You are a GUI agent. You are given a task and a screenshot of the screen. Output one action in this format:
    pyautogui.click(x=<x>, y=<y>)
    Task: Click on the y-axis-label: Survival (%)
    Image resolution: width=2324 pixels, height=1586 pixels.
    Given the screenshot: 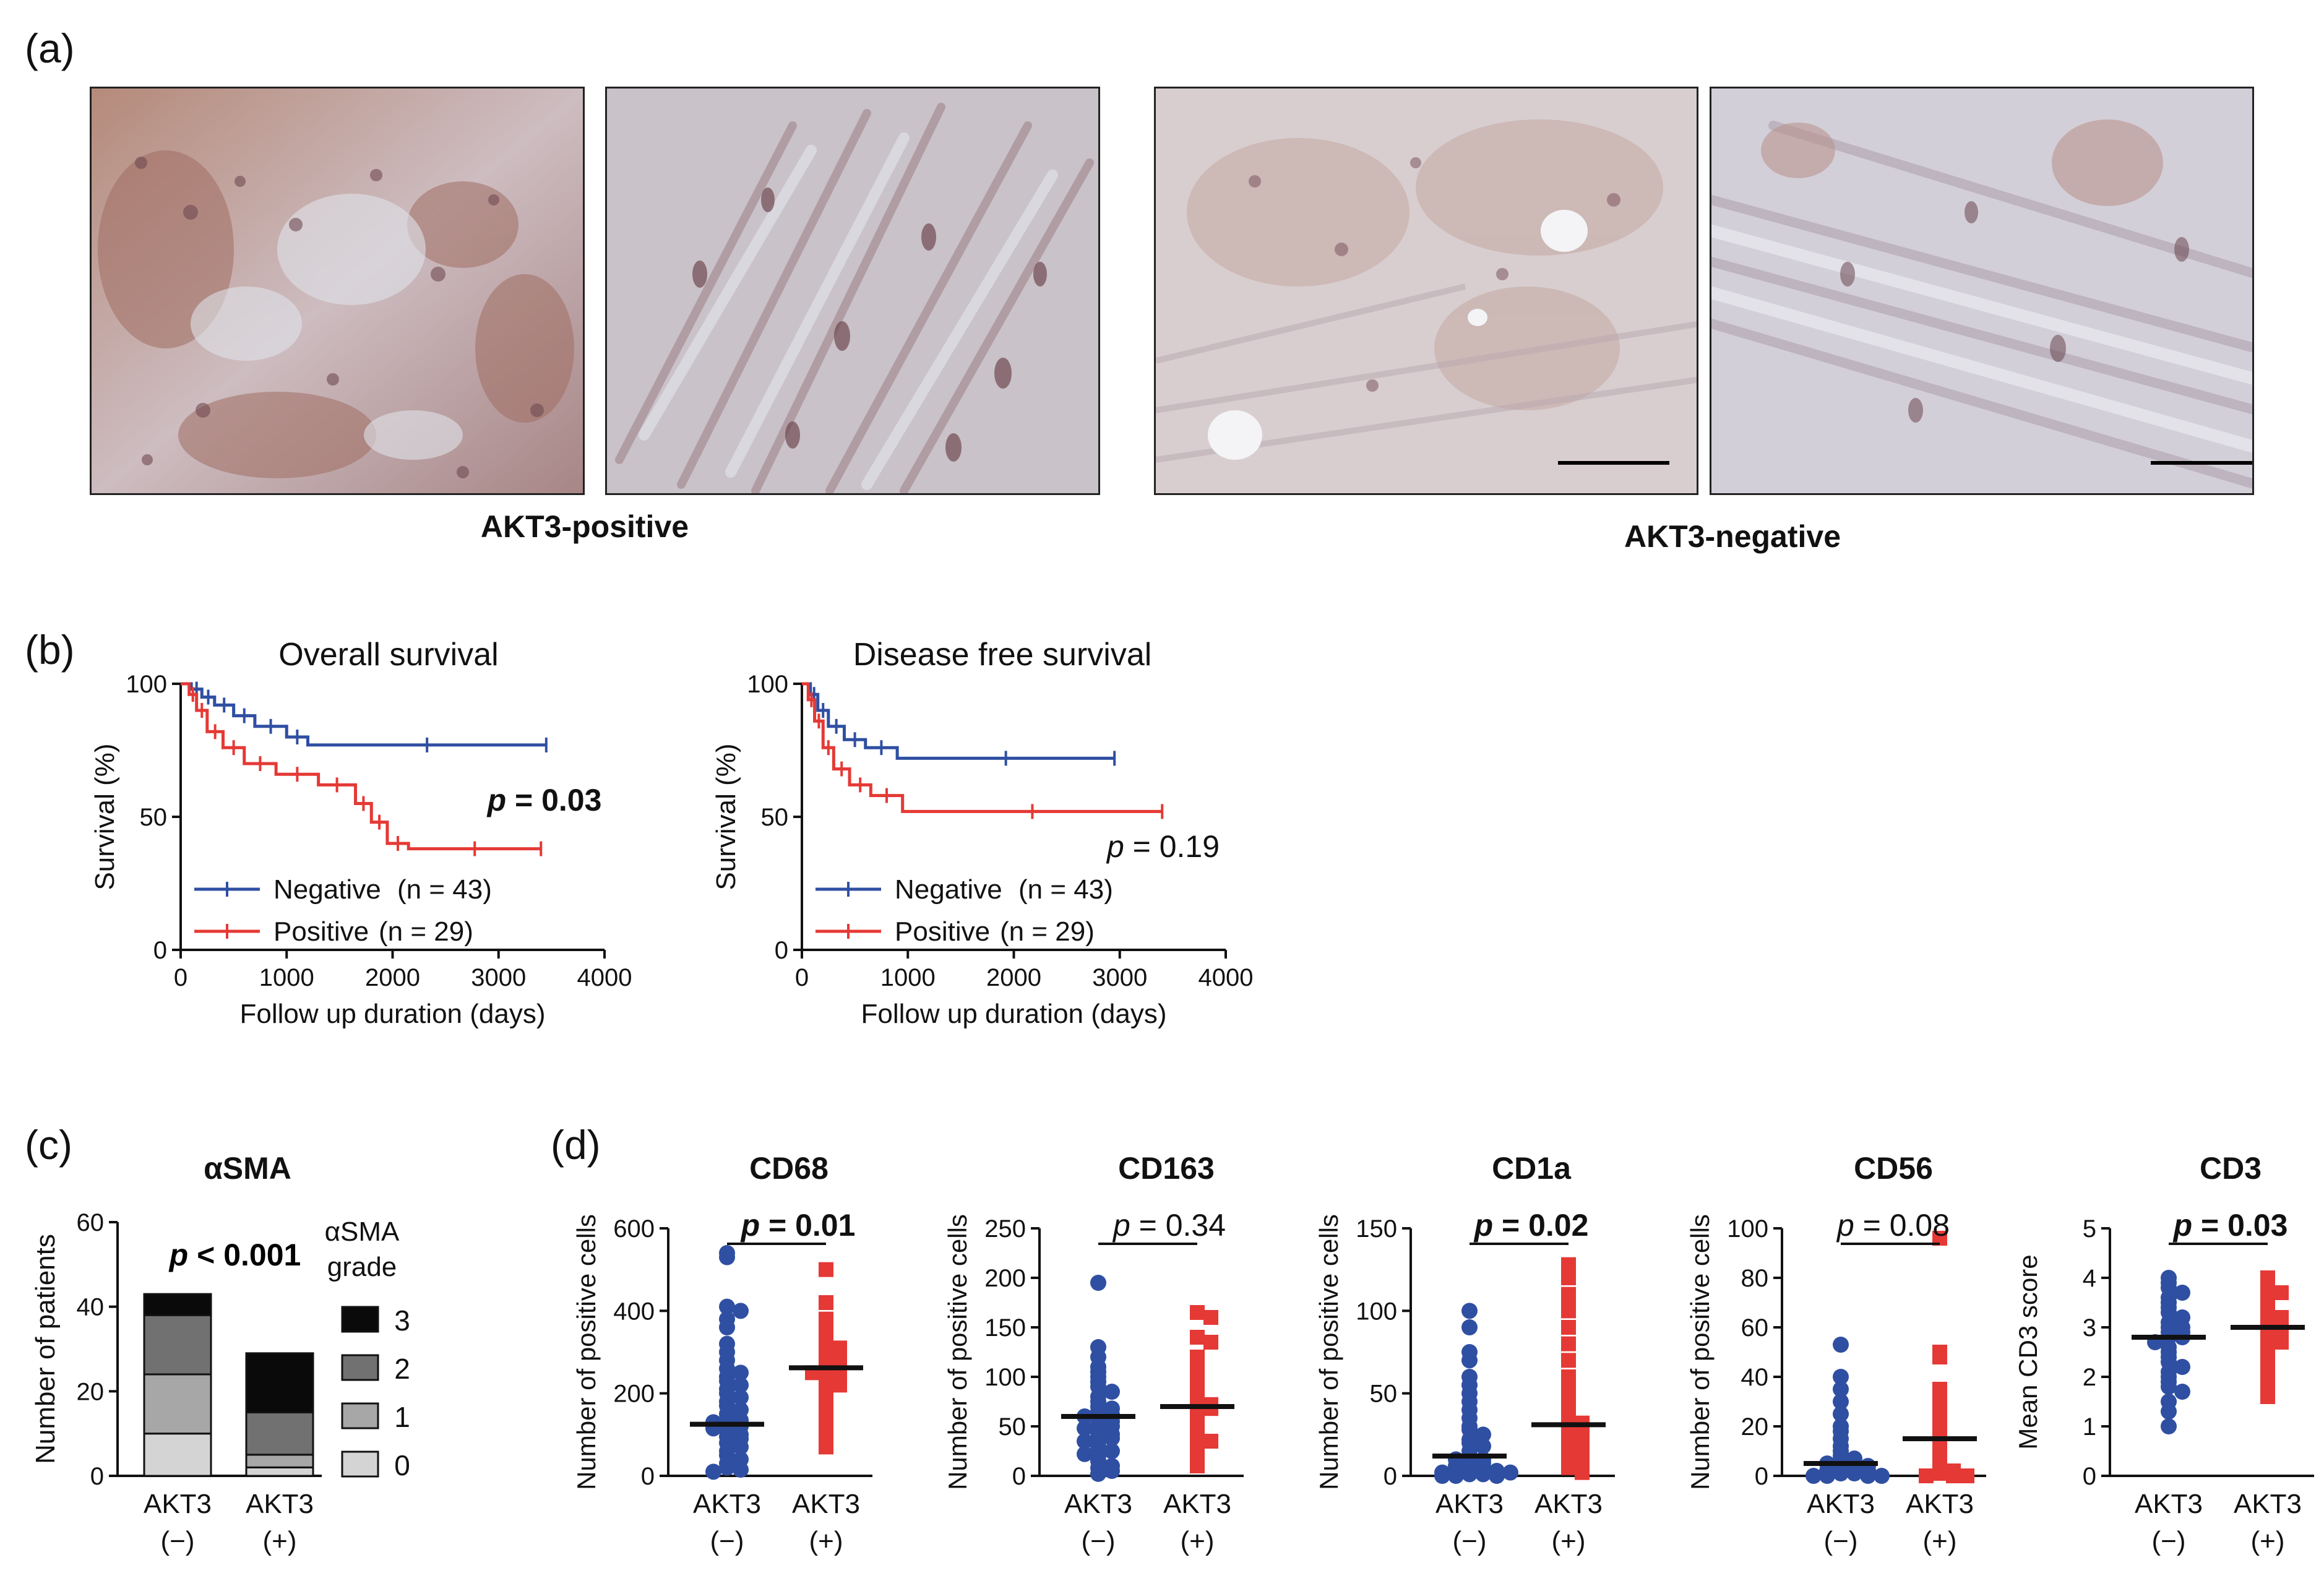 What is the action you would take?
    pyautogui.click(x=105, y=817)
    